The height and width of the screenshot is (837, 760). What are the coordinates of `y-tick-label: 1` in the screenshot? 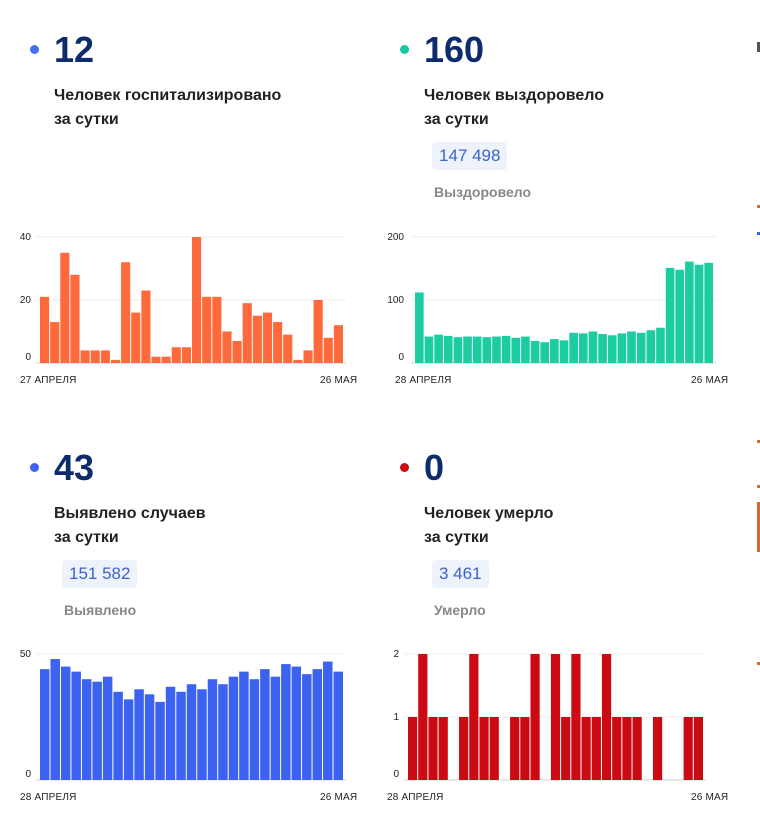 It's located at (396, 717).